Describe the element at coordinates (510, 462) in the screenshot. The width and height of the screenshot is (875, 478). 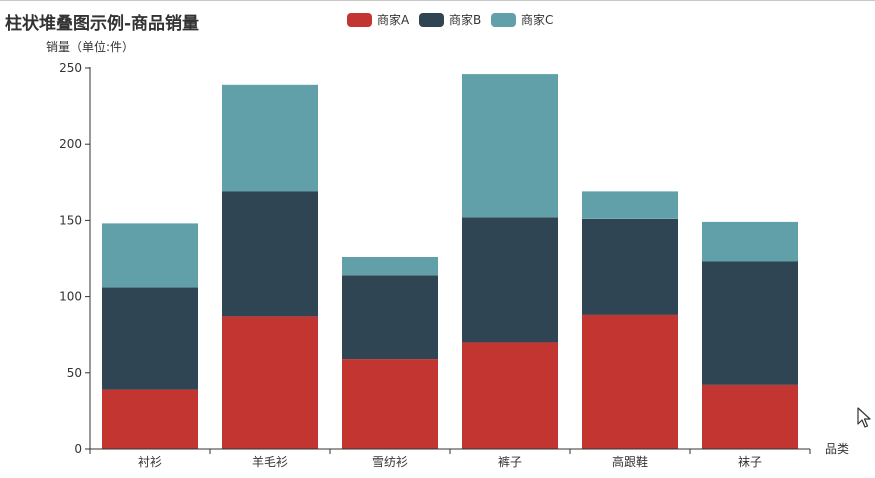
I see `x-tick-label: 裤子` at that location.